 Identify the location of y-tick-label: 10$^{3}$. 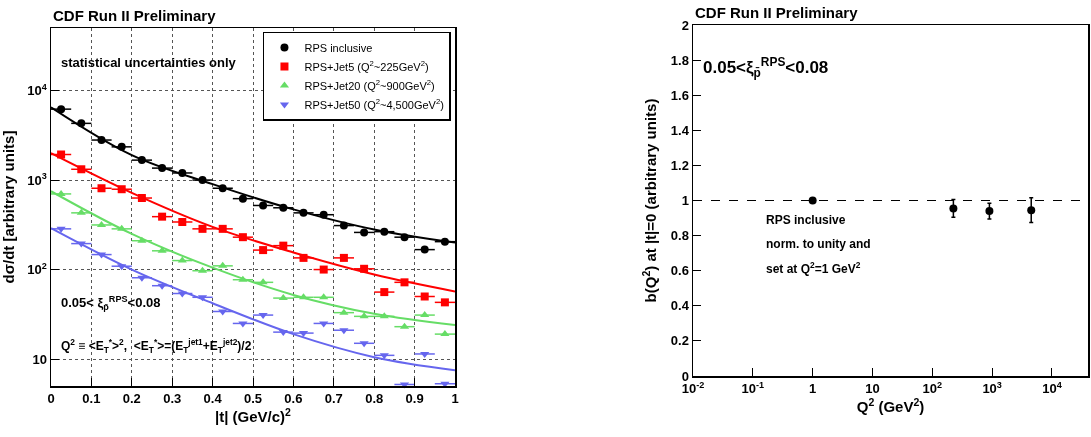
(37, 179).